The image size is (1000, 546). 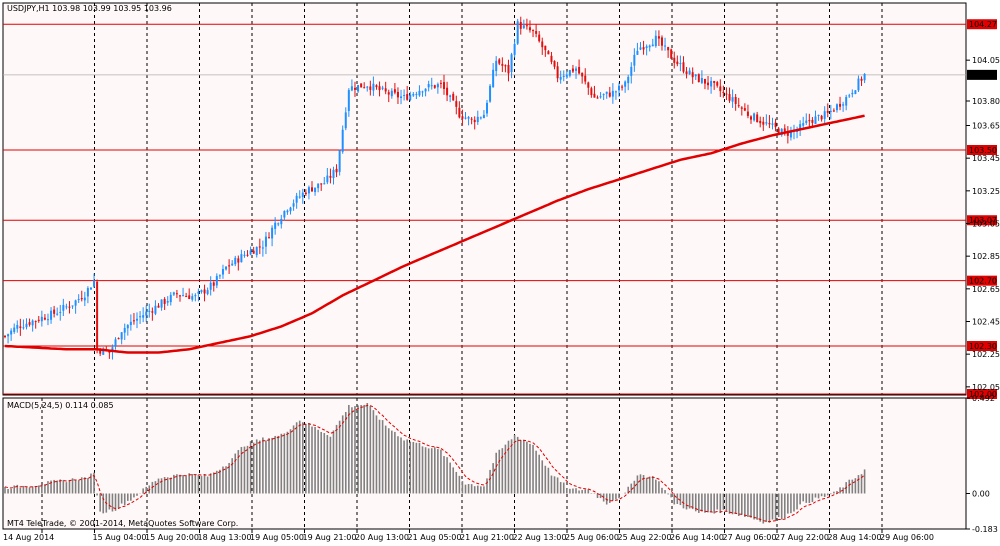 I want to click on price-tick-label: 102.85, so click(x=986, y=256).